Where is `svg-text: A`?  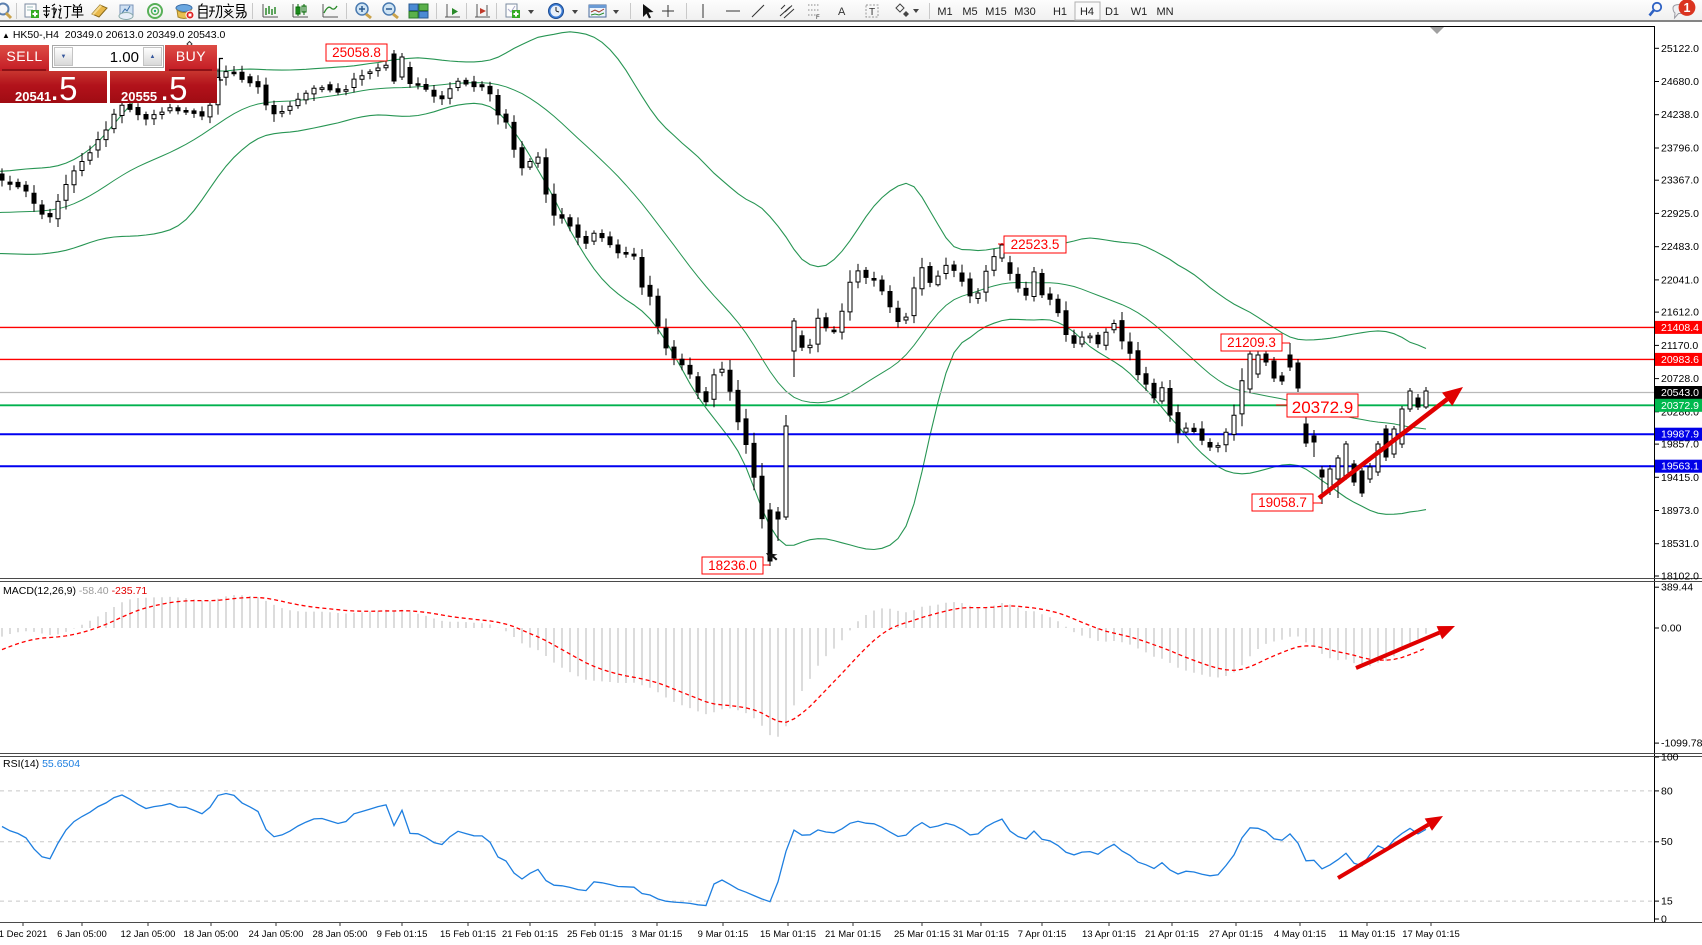
svg-text: A is located at coordinates (842, 12).